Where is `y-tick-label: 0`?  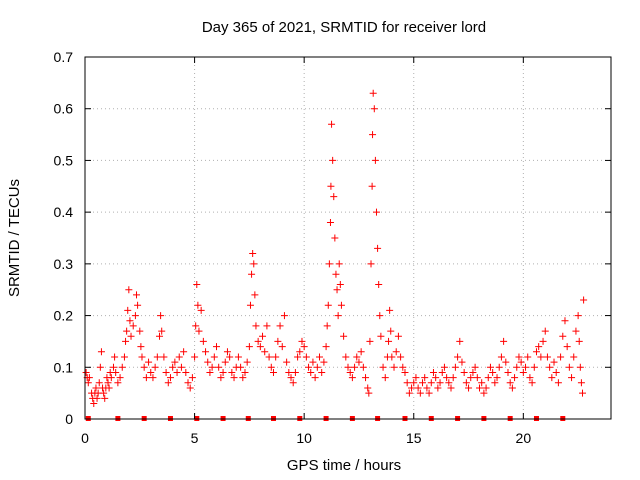 y-tick-label: 0 is located at coordinates (69, 419).